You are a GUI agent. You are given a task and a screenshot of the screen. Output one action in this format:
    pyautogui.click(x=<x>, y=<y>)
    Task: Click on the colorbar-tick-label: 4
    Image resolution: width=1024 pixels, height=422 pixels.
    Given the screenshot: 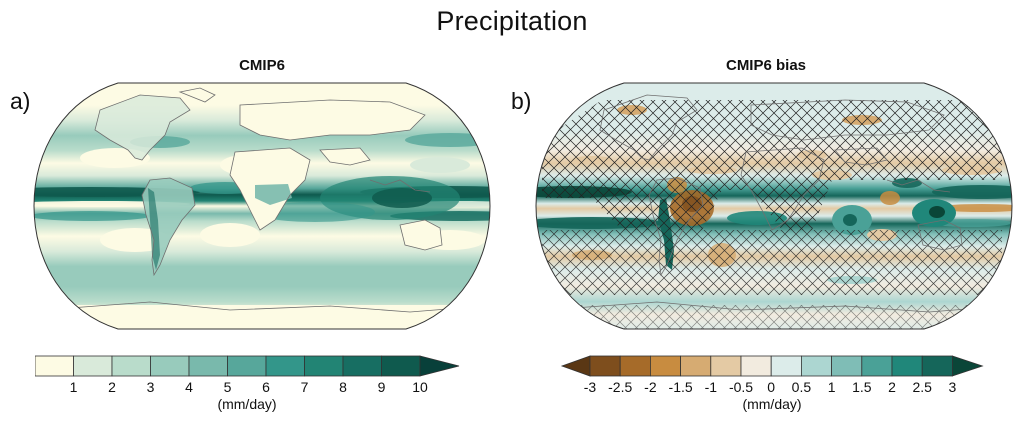 What is the action you would take?
    pyautogui.click(x=189, y=387)
    